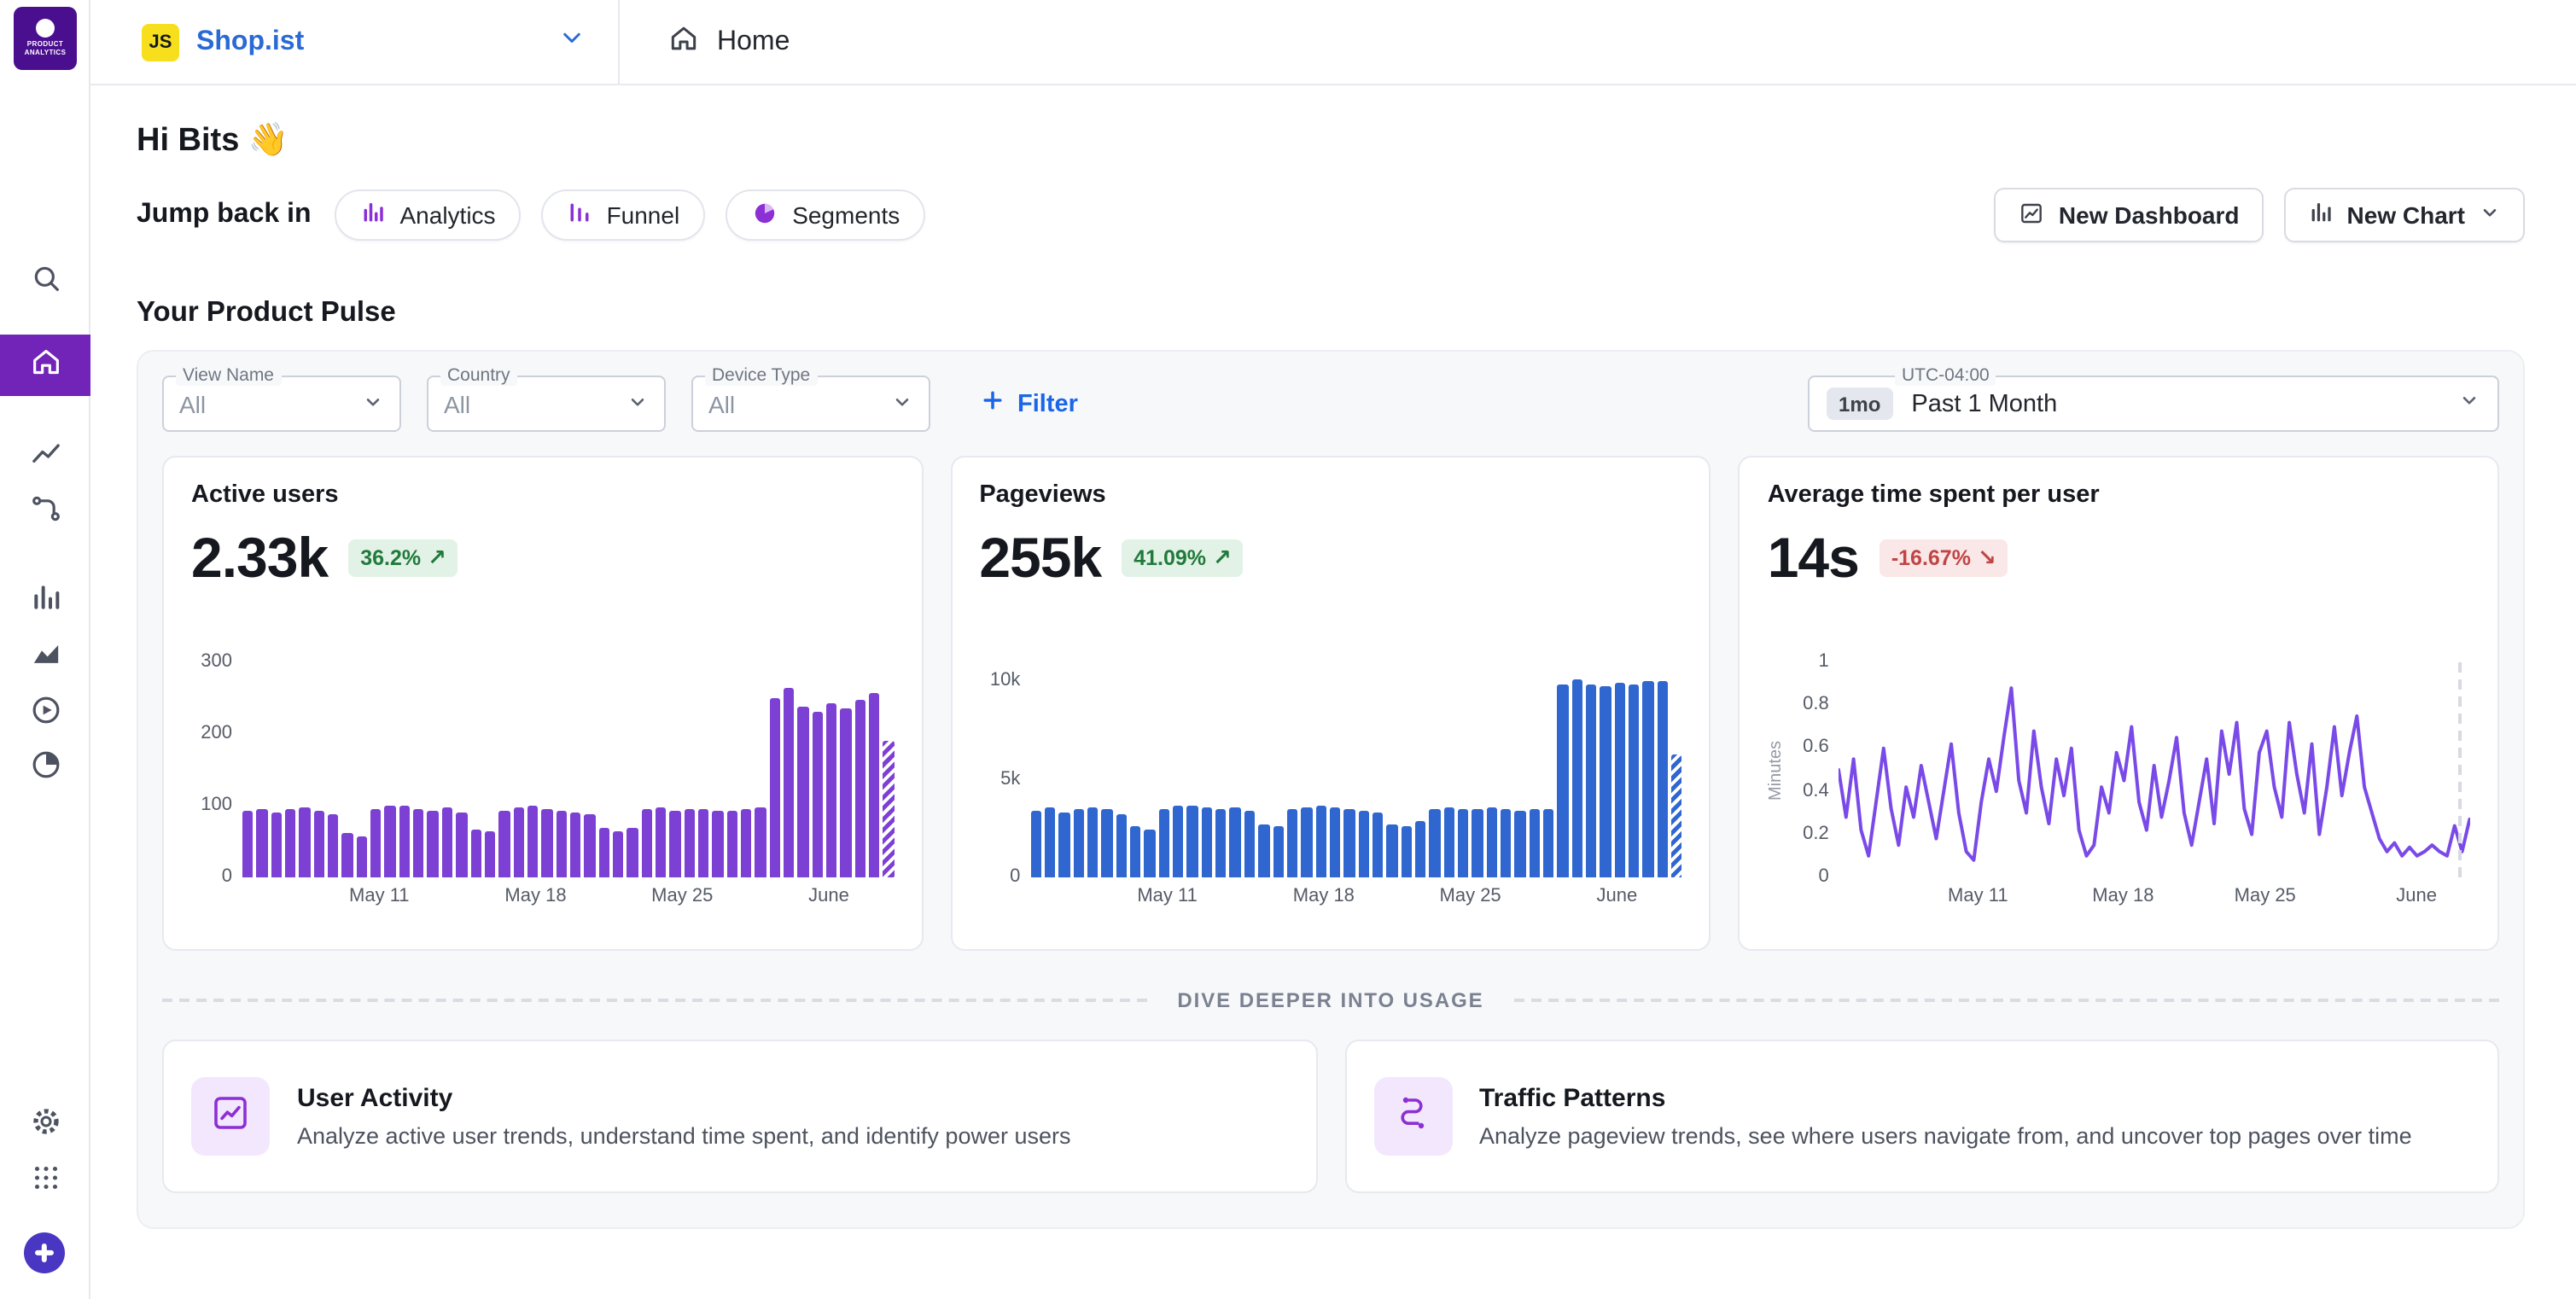 The image size is (2576, 1299). What do you see at coordinates (2153, 398) in the screenshot?
I see `time-range-select: UTC-04:00 1mo Past 1 Month` at bounding box center [2153, 398].